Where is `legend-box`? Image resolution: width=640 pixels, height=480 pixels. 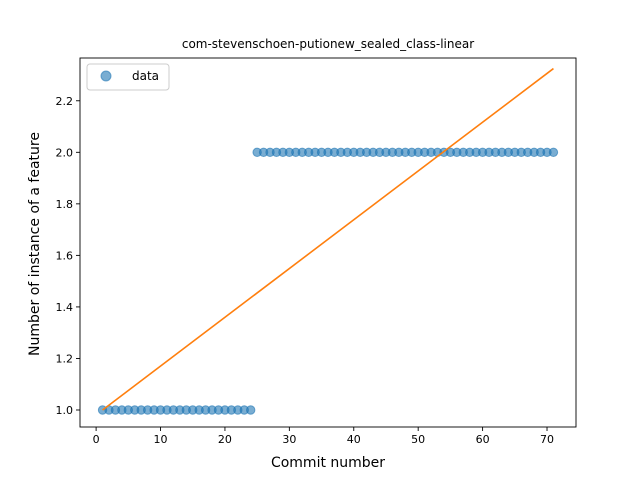
legend-box is located at coordinates (128, 77).